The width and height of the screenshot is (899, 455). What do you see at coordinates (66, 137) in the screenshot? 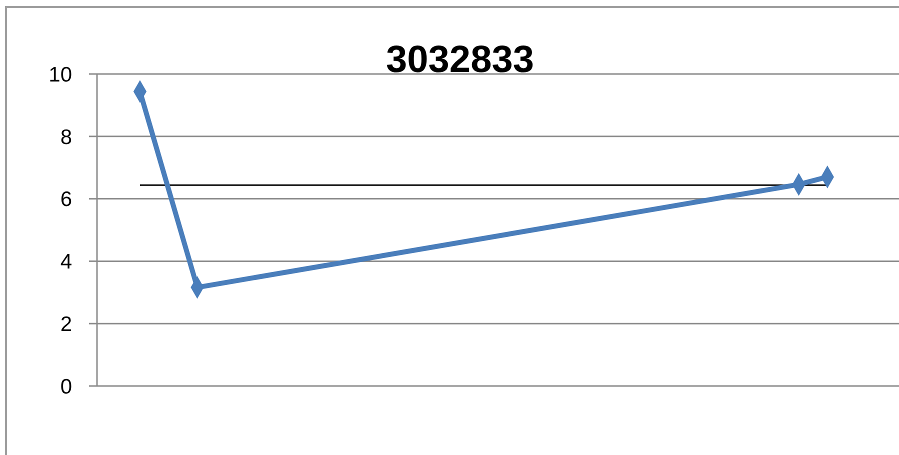
I see `y-tick-label: 8` at bounding box center [66, 137].